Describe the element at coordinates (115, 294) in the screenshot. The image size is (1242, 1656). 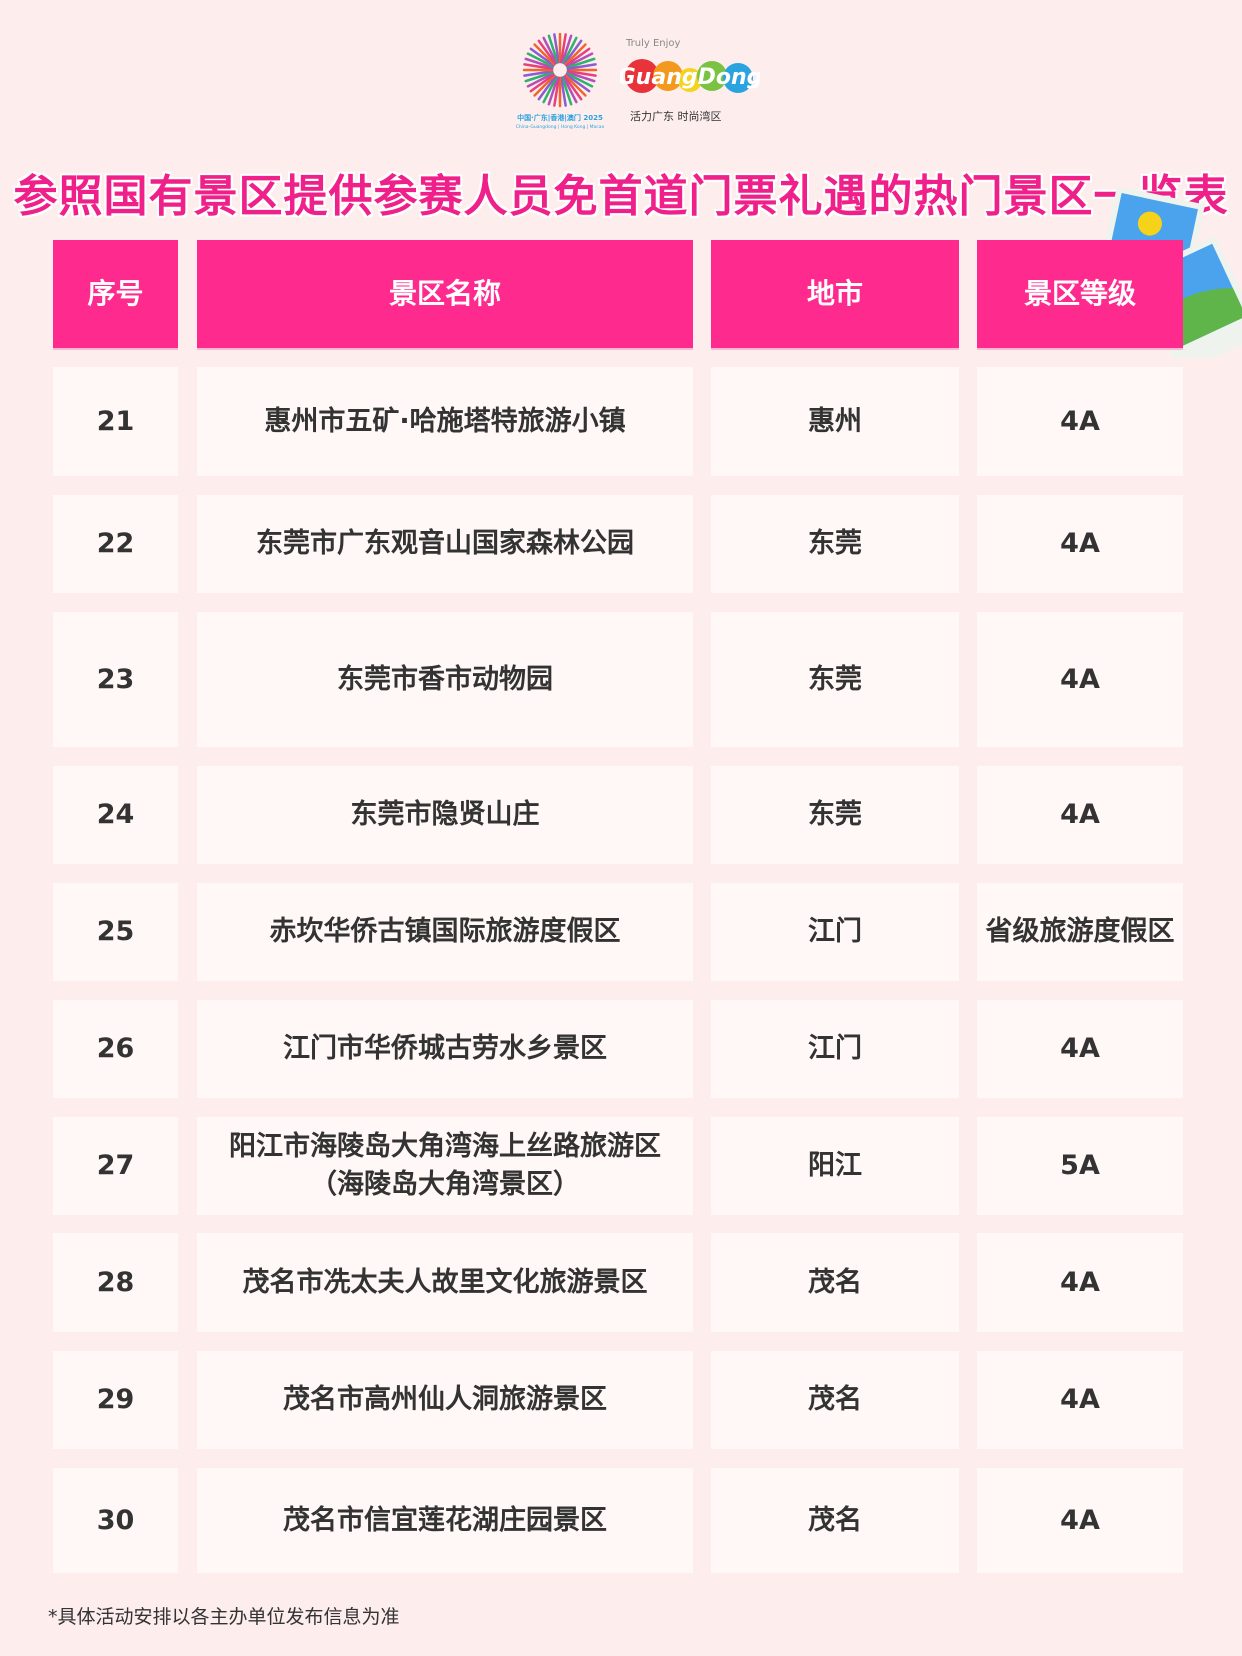
I see `column-header-index: 序号` at that location.